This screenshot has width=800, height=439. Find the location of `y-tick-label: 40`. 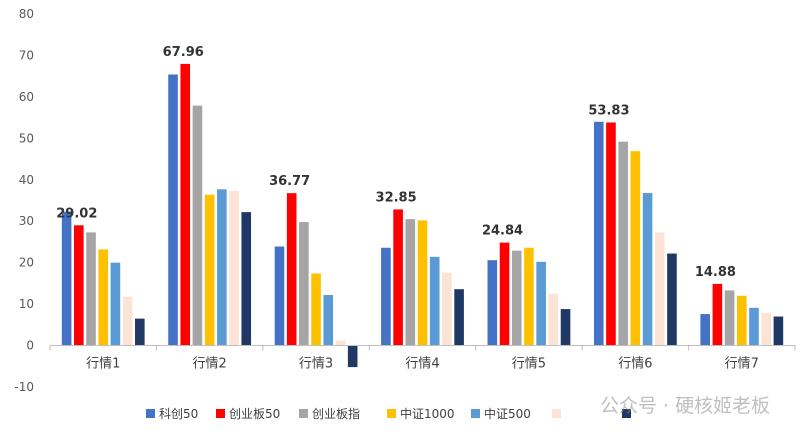

y-tick-label: 40 is located at coordinates (26, 180).